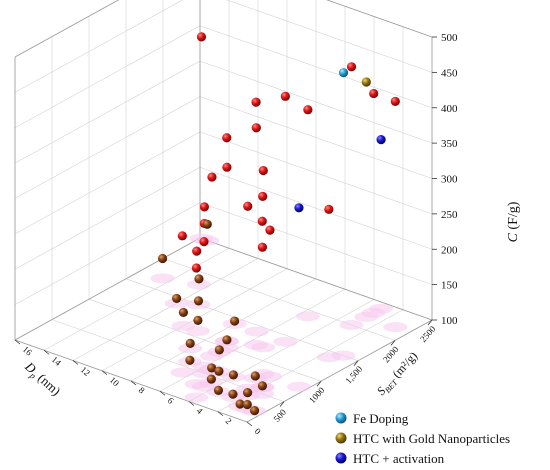  I want to click on x-tick-label: 8, so click(142, 390).